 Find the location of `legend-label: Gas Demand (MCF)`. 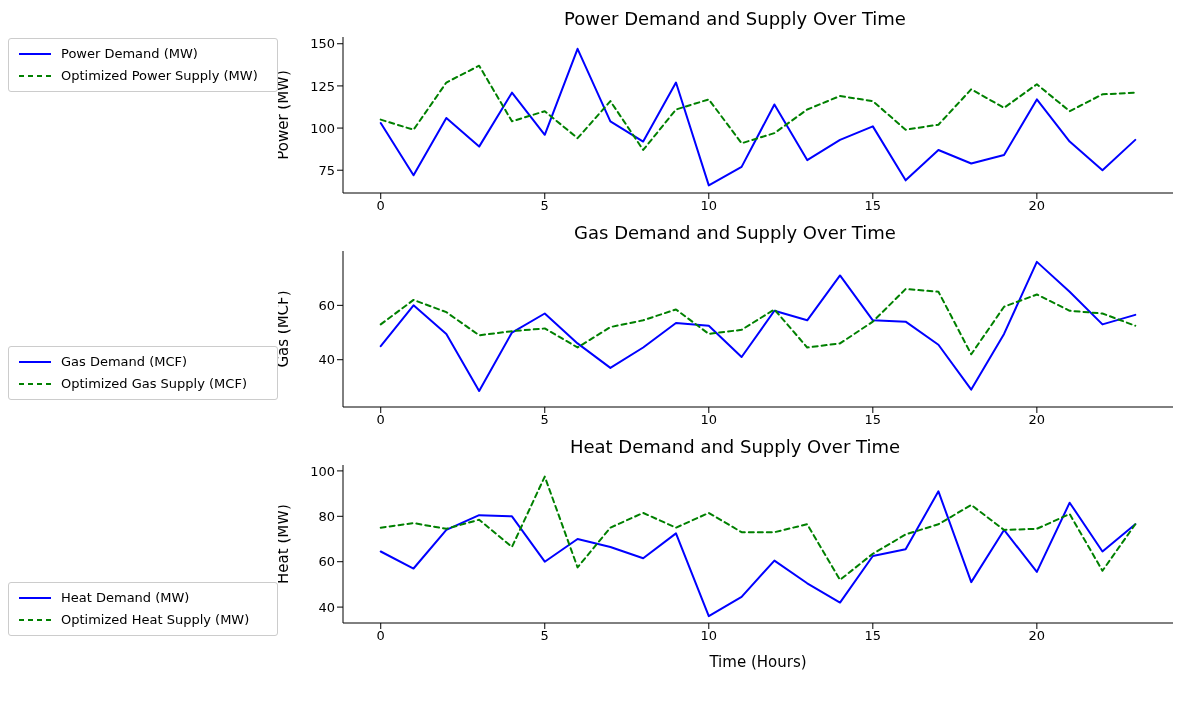

legend-label: Gas Demand (MCF) is located at coordinates (124, 362).